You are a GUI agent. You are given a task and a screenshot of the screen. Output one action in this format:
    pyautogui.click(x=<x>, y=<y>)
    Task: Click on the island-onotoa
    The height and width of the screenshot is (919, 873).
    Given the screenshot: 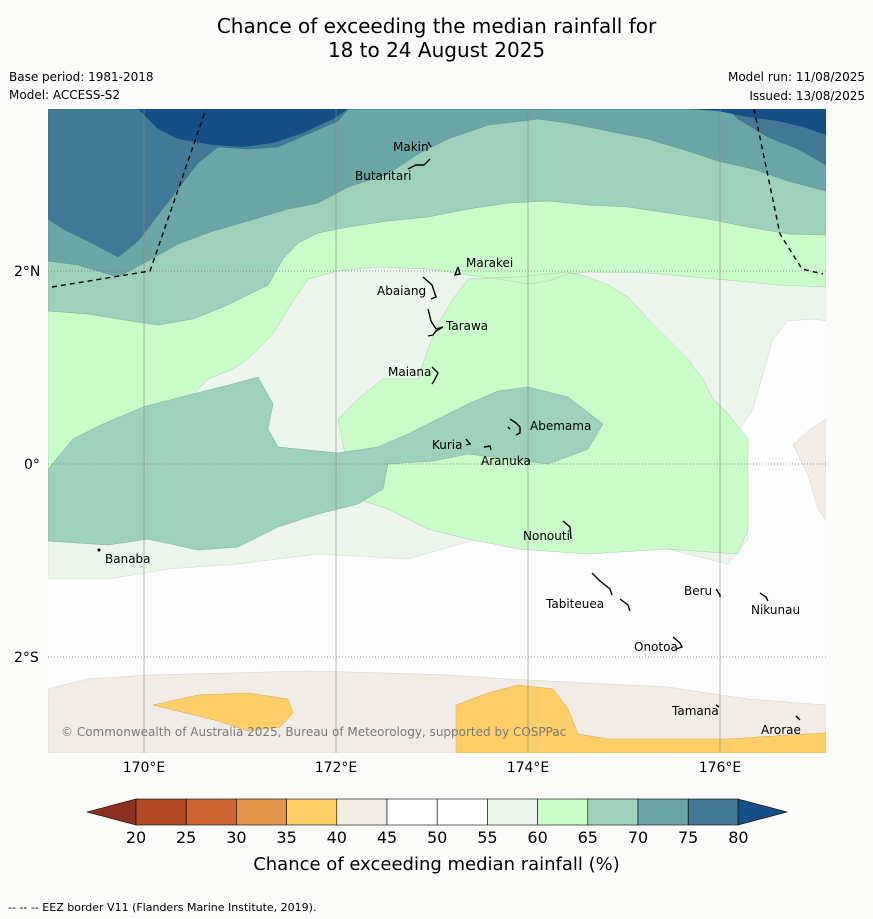 What is the action you would take?
    pyautogui.click(x=677, y=643)
    